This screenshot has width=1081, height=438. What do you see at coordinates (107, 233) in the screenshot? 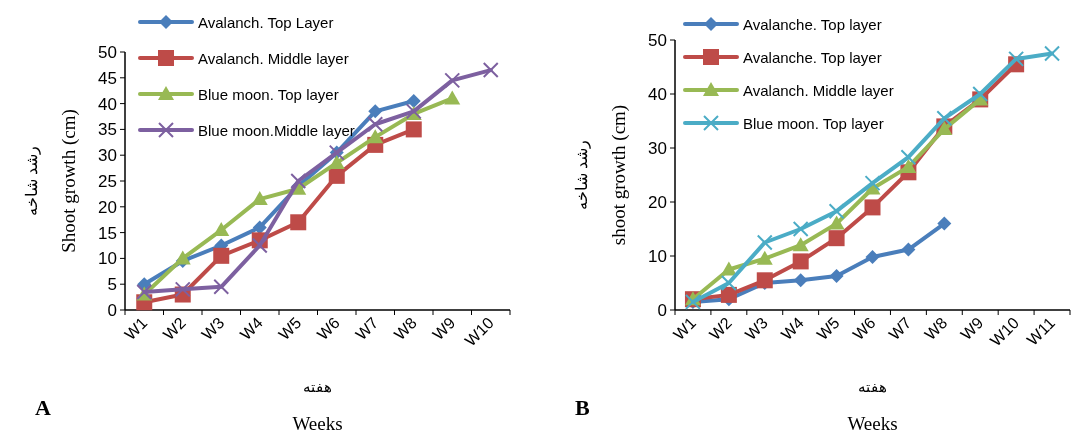
I see `y-tick-label: 15` at bounding box center [107, 233].